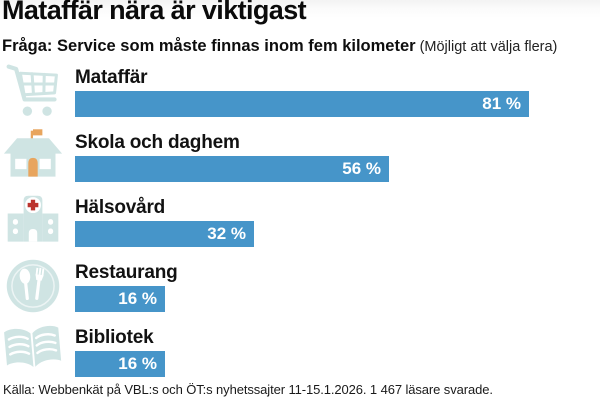 This screenshot has width=600, height=403. I want to click on category-label: Restaurang, so click(126, 272).